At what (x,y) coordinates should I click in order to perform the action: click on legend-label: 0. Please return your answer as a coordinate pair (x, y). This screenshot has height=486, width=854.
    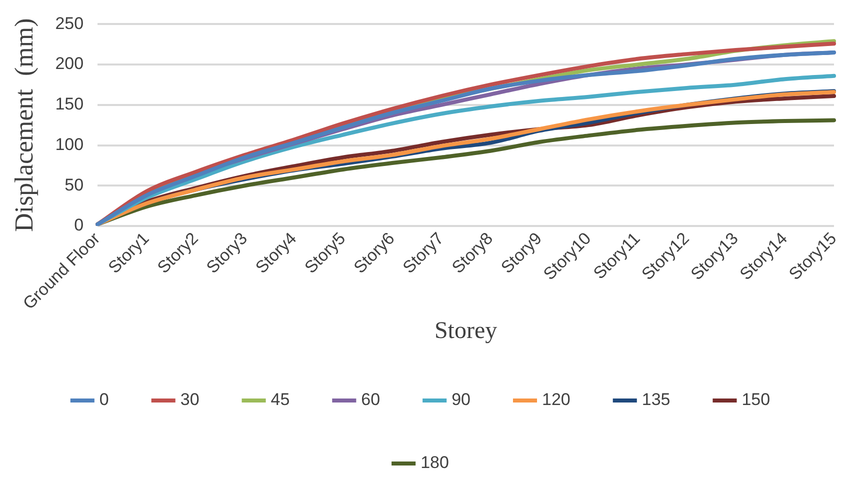
    Looking at the image, I should click on (104, 400).